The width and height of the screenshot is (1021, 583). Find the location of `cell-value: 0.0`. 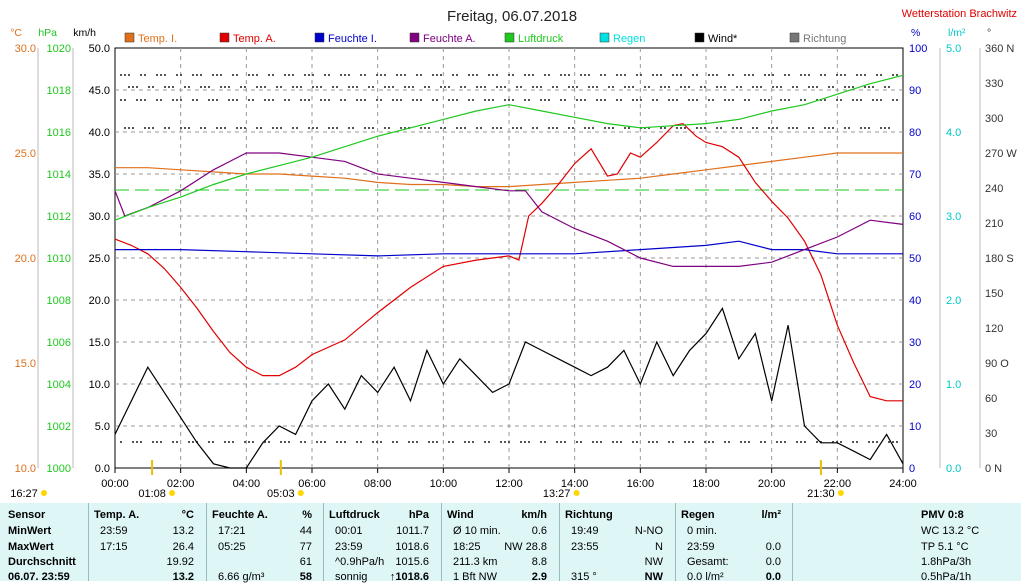

cell-value: 0.0 is located at coordinates (773, 577).